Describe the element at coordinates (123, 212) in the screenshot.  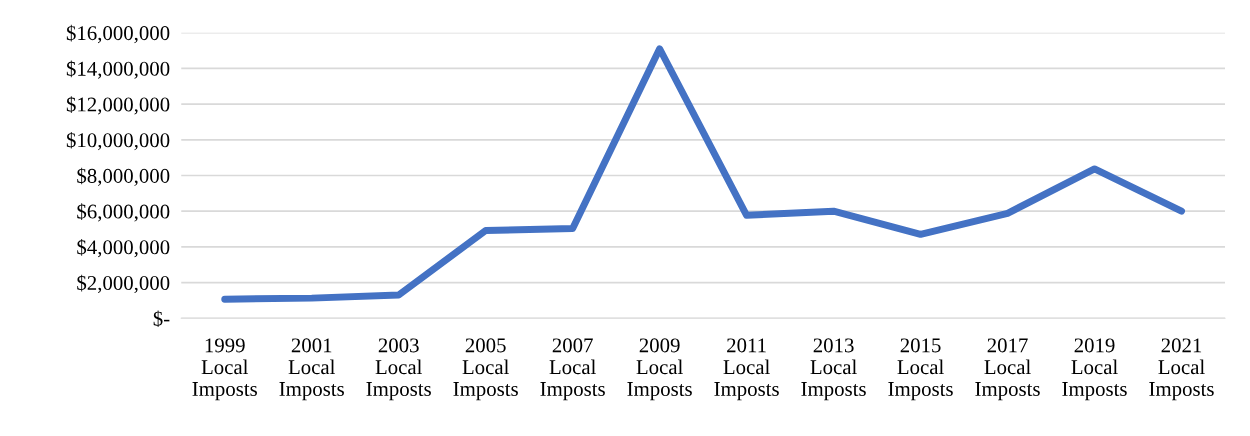
I see `y-tick-label: $6,000,000` at that location.